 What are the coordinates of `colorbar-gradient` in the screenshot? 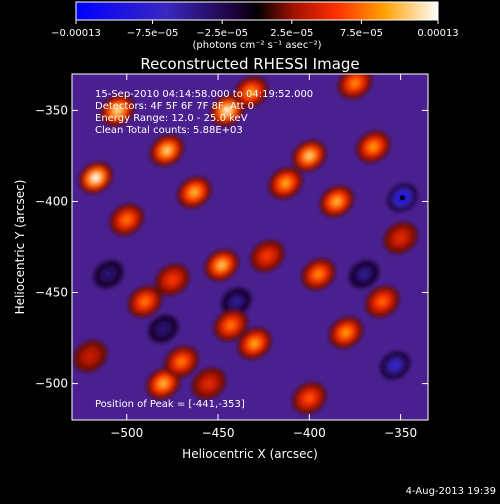 It's located at (257, 11).